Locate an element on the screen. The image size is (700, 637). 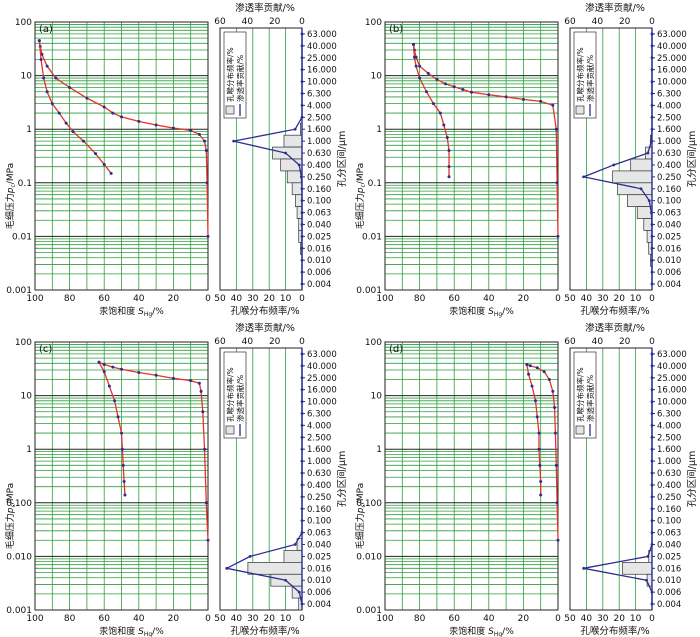
frequency-tick-label: 40 is located at coordinates (237, 619).